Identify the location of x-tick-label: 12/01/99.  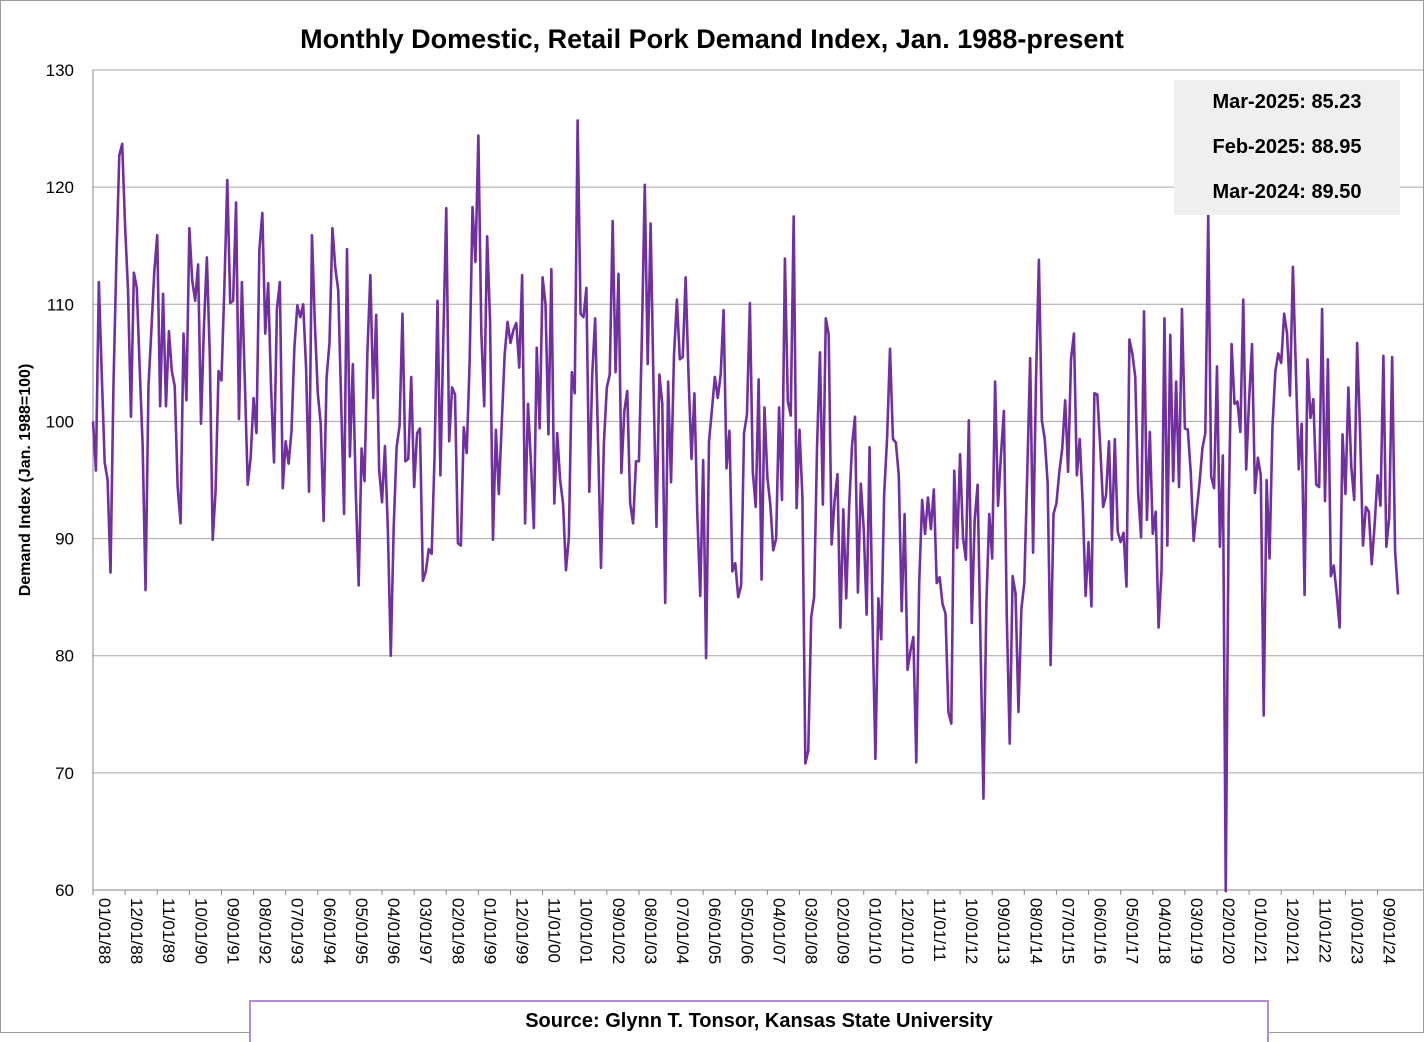
(521, 931).